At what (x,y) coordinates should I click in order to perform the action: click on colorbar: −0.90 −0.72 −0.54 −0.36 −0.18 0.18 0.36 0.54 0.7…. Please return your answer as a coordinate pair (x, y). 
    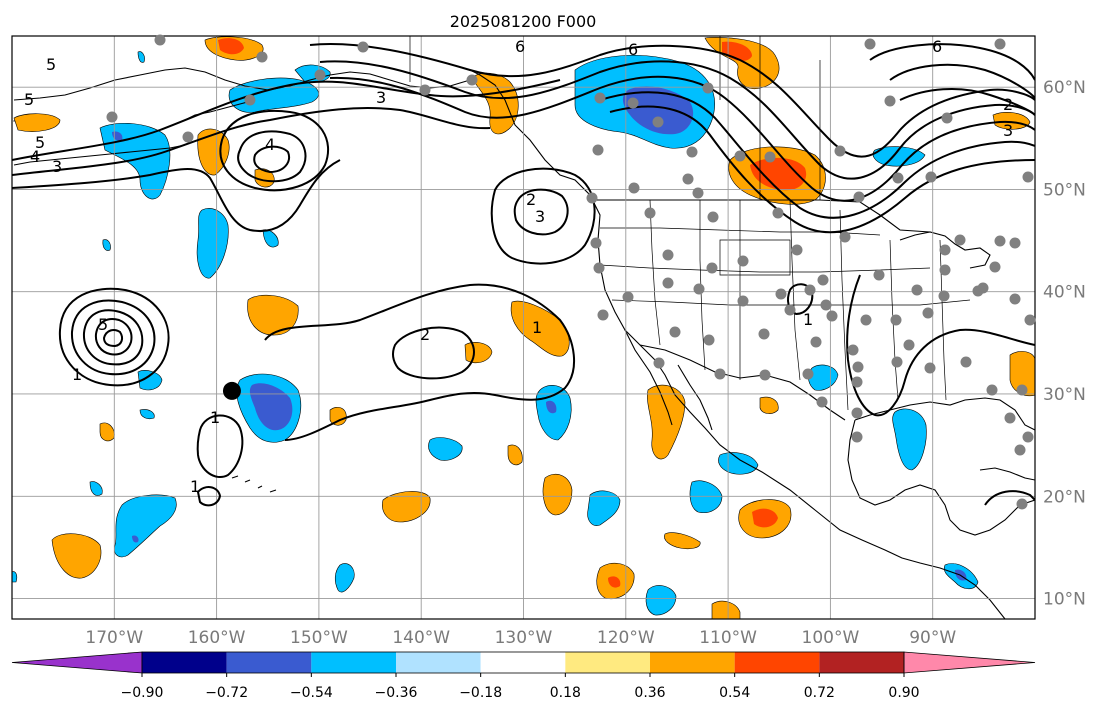
    Looking at the image, I should click on (523, 676).